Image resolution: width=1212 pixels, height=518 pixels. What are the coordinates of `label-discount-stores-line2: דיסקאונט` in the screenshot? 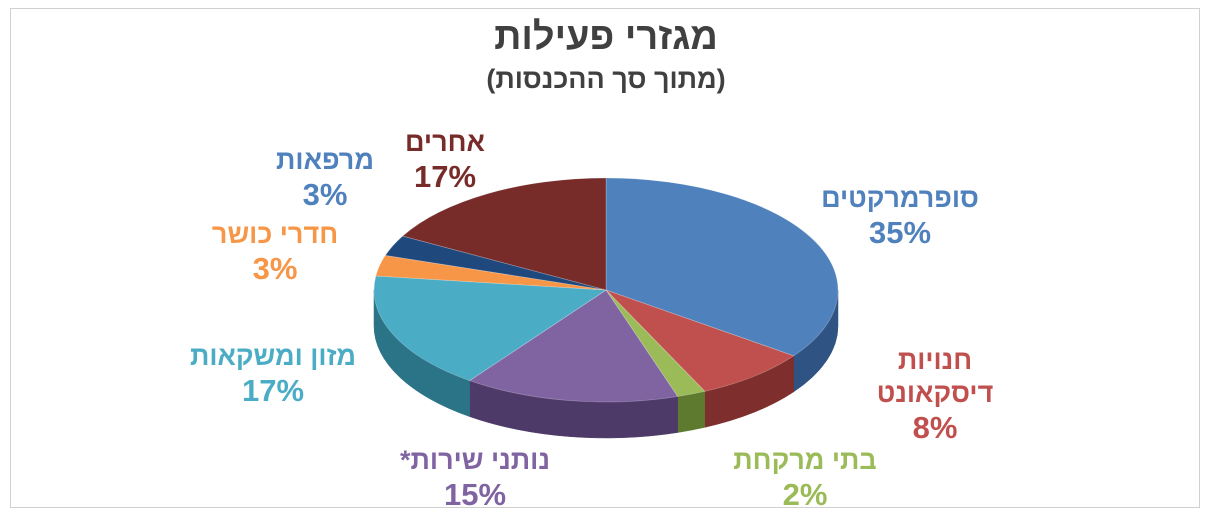 It's located at (935, 393).